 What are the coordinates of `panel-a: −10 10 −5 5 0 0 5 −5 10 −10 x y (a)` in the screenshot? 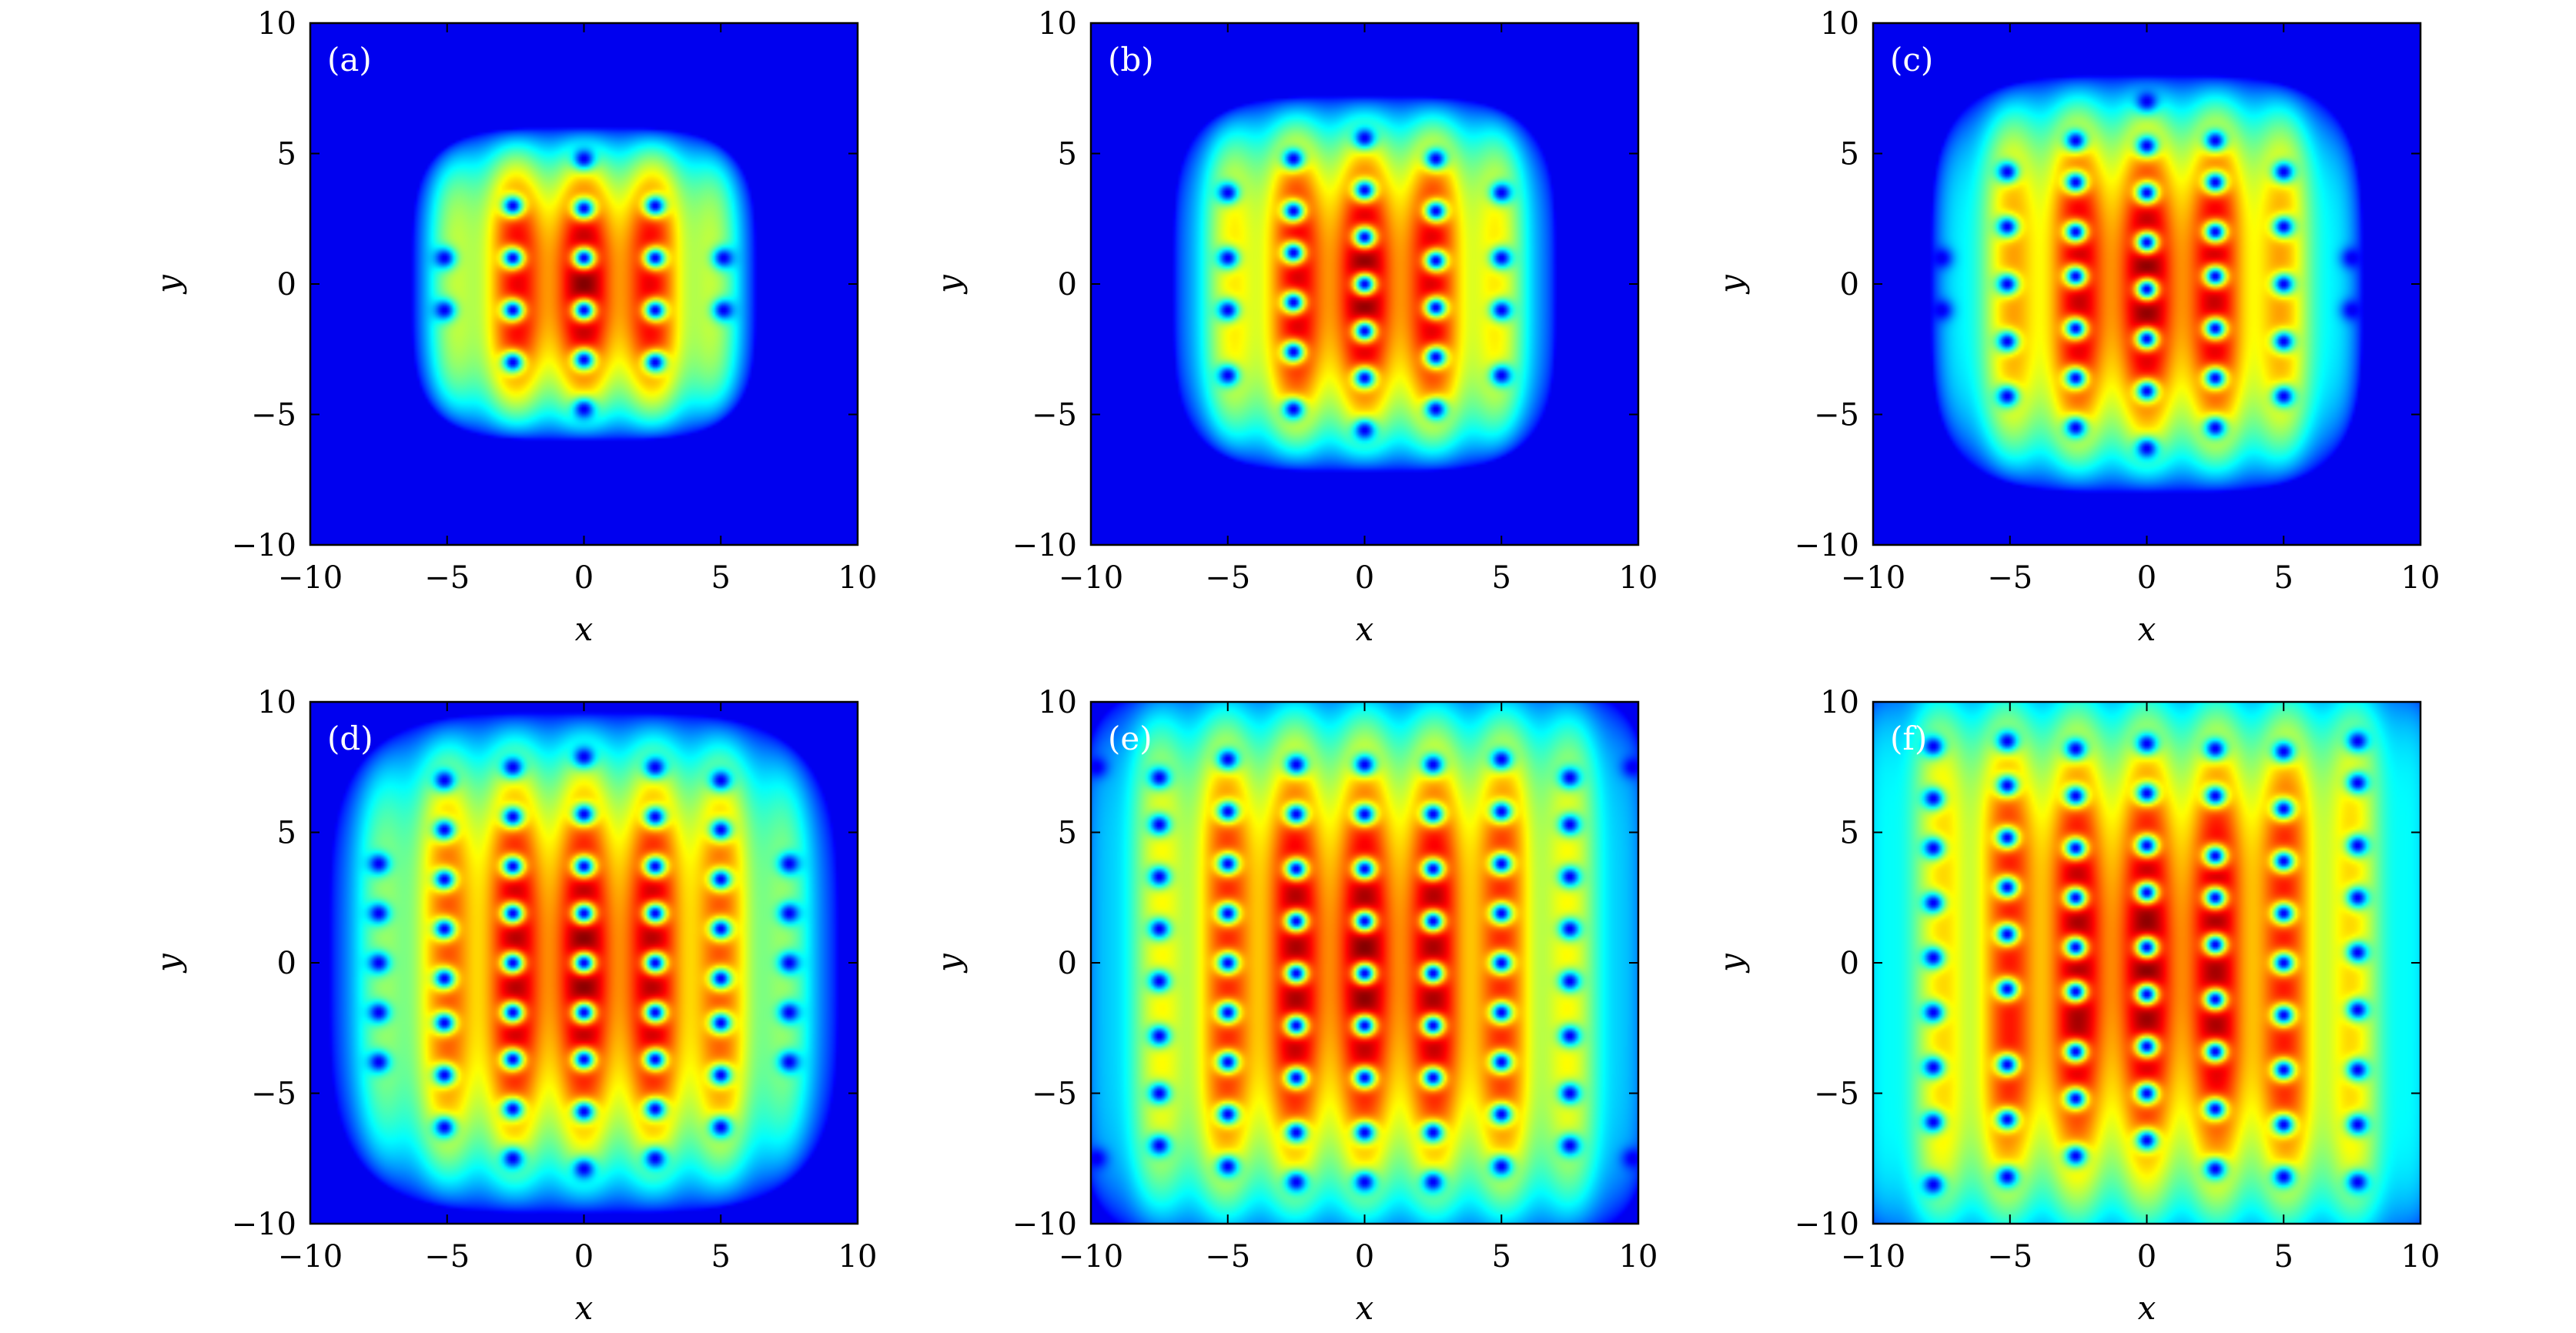 It's located at (513, 327).